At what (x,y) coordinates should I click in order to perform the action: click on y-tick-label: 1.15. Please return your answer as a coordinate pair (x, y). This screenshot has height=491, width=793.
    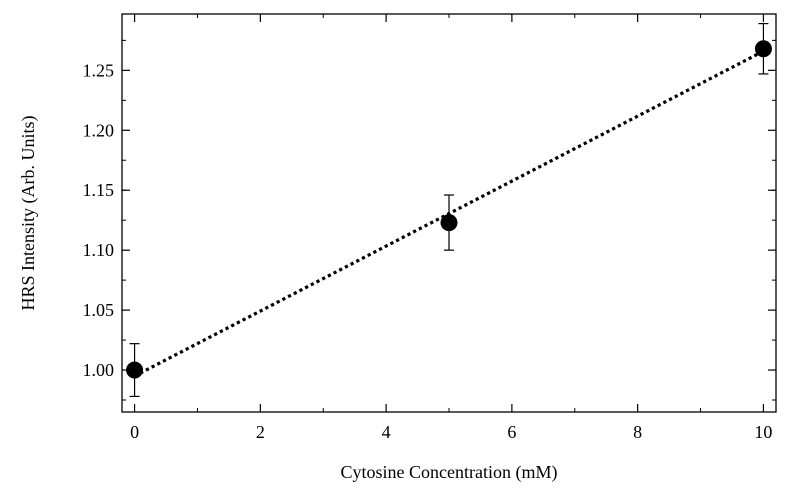
    Looking at the image, I should click on (99, 190).